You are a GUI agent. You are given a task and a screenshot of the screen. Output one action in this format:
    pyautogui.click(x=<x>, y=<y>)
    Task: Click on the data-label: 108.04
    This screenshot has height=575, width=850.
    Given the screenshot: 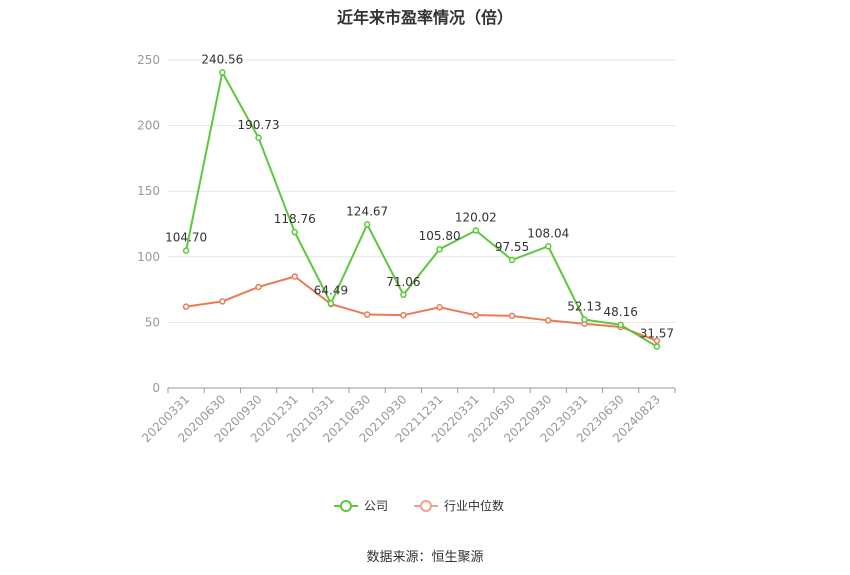 What is the action you would take?
    pyautogui.click(x=548, y=233)
    